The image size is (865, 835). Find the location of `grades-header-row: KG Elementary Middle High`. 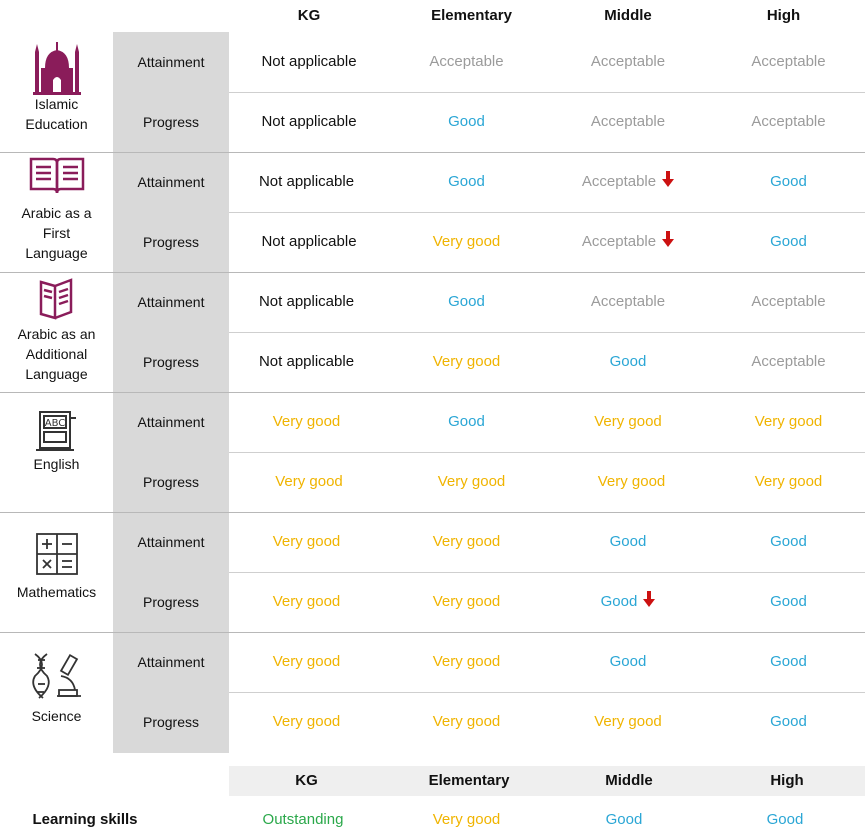

grades-header-row: KG Elementary Middle High is located at coordinates (432, 16).